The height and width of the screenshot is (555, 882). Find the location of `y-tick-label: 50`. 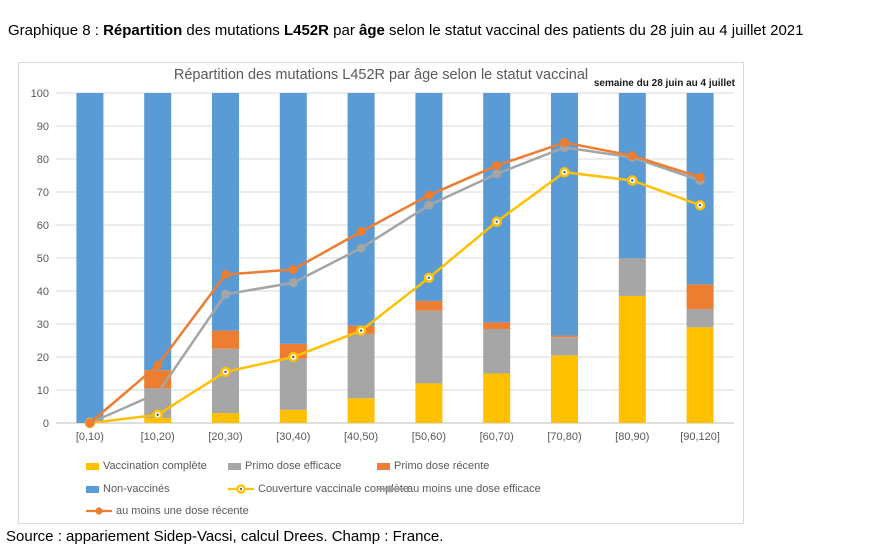

y-tick-label: 50 is located at coordinates (43, 259).